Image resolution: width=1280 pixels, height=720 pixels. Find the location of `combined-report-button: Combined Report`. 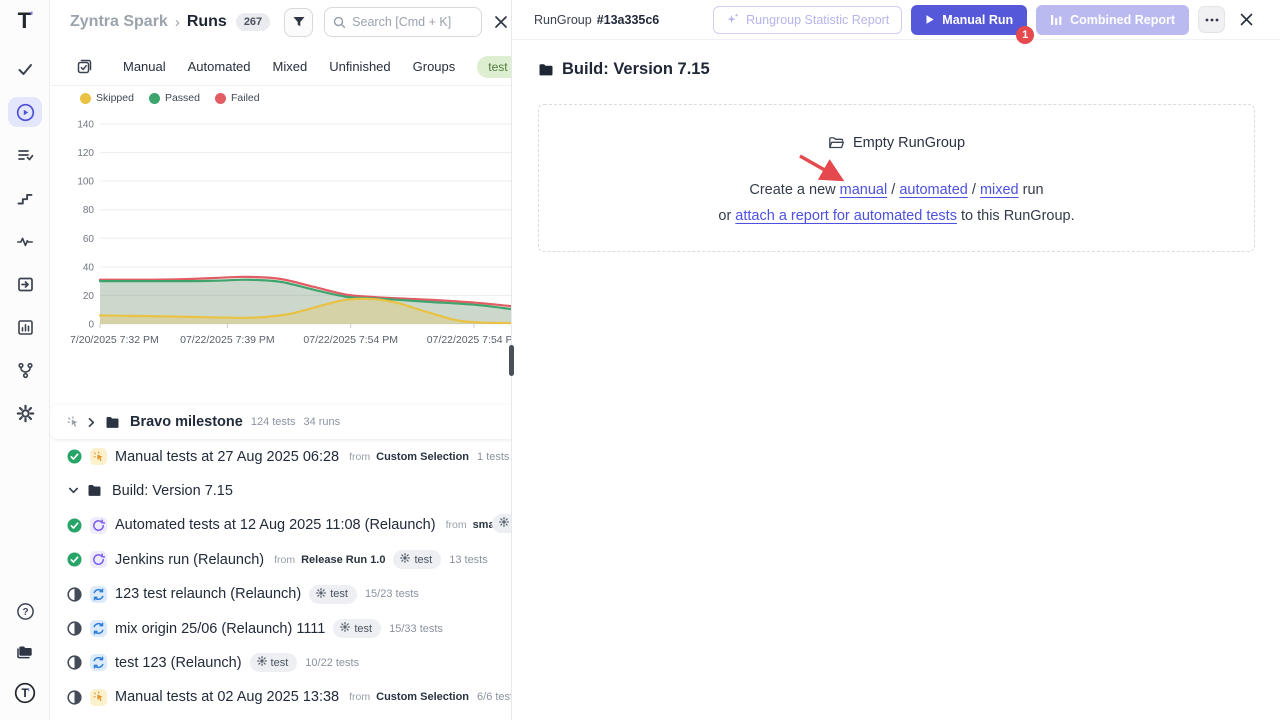

combined-report-button: Combined Report is located at coordinates (1112, 19).